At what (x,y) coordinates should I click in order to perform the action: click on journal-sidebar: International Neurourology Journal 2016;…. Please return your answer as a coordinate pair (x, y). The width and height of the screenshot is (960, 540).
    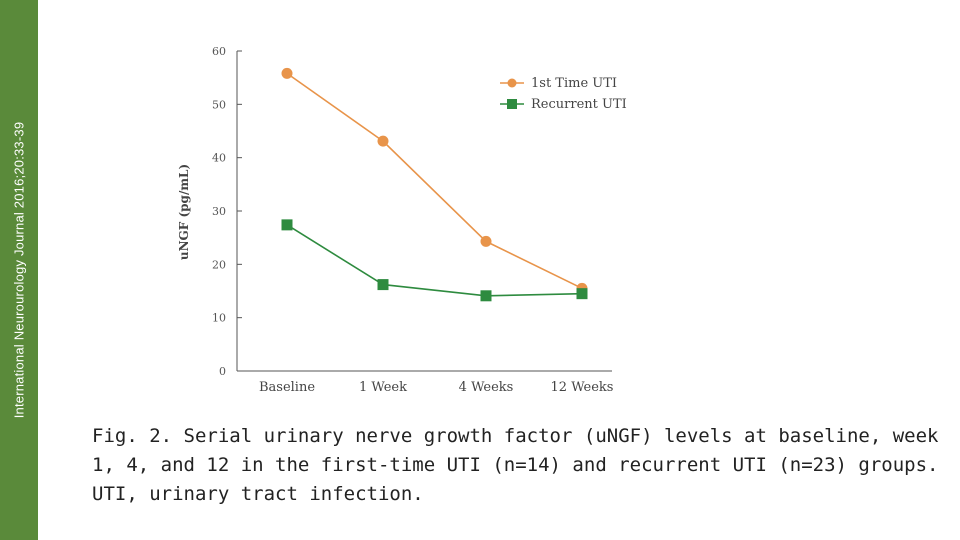
    Looking at the image, I should click on (19, 270).